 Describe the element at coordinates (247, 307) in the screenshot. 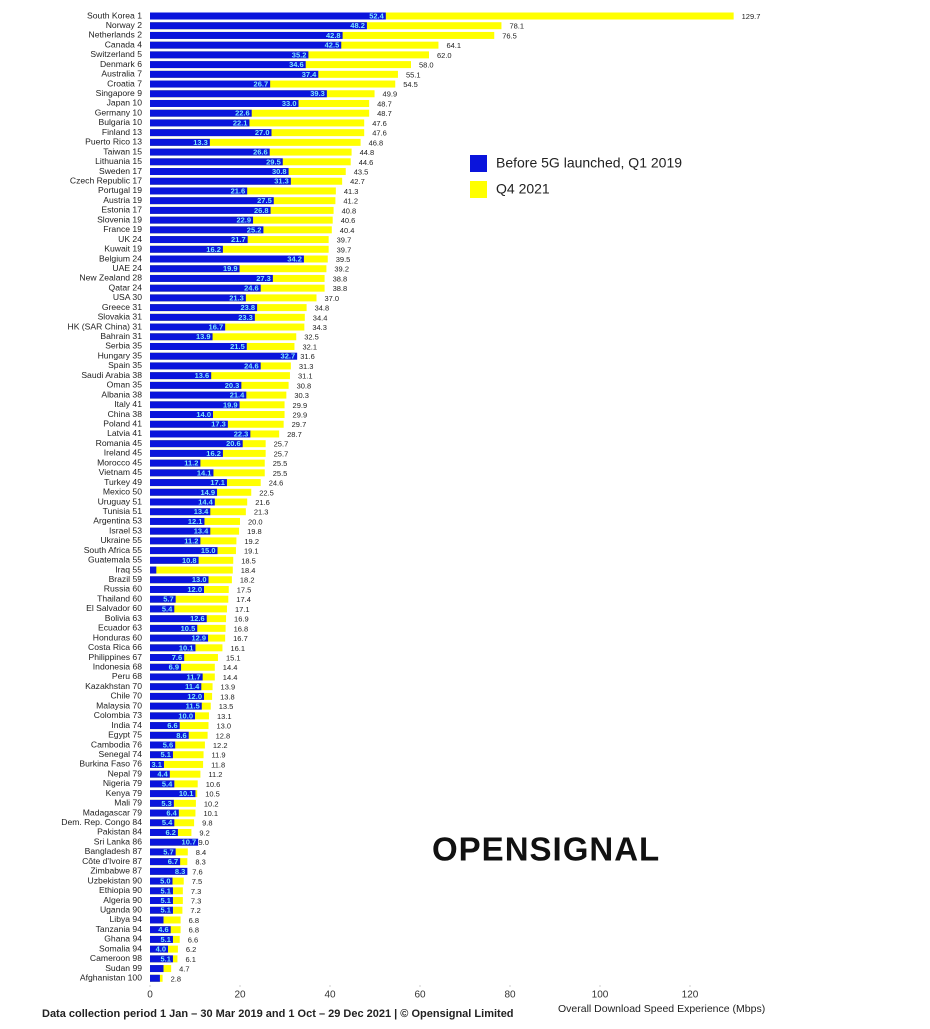

I see `value-label: 23.8` at that location.